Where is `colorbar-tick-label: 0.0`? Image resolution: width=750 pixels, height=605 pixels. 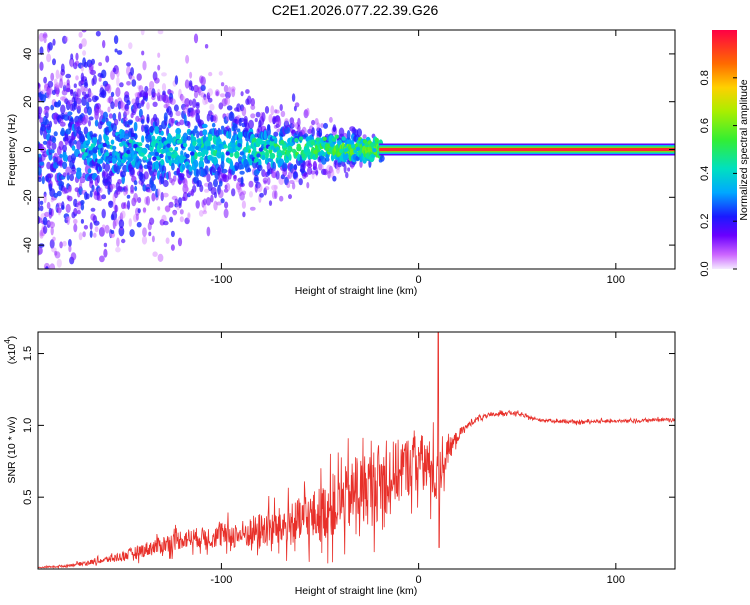
colorbar-tick-label: 0.0 is located at coordinates (705, 268).